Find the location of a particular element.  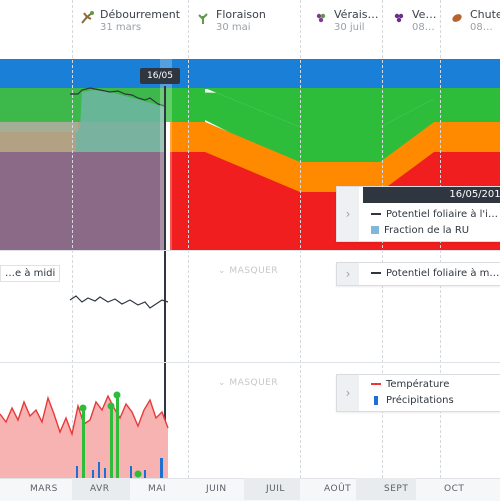

panel3-legend: › Température Précipitations is located at coordinates (418, 393).